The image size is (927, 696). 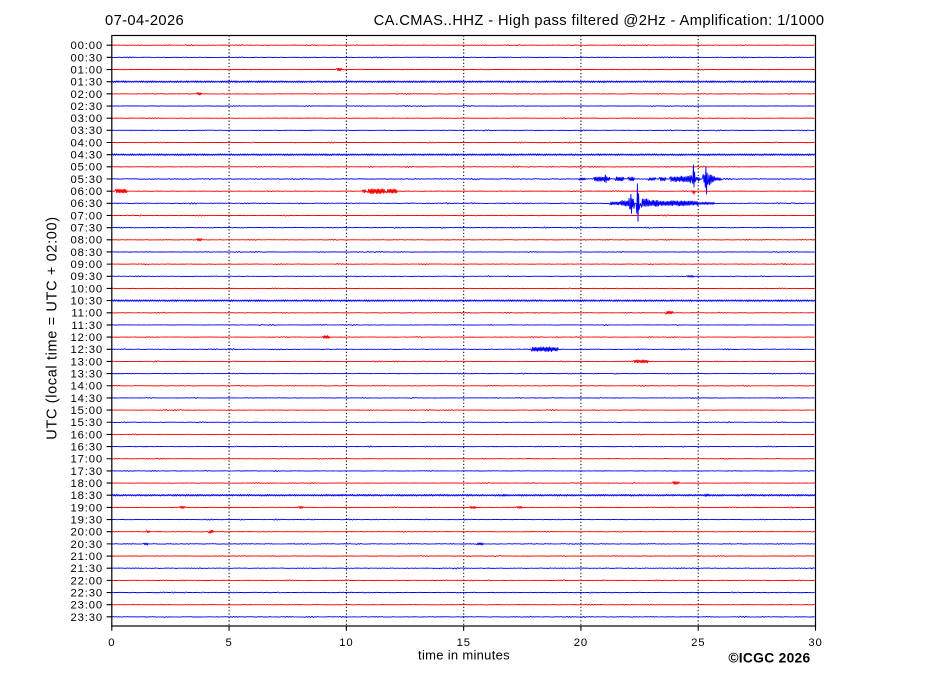 I want to click on svg-text: 09:30, so click(x=86, y=277).